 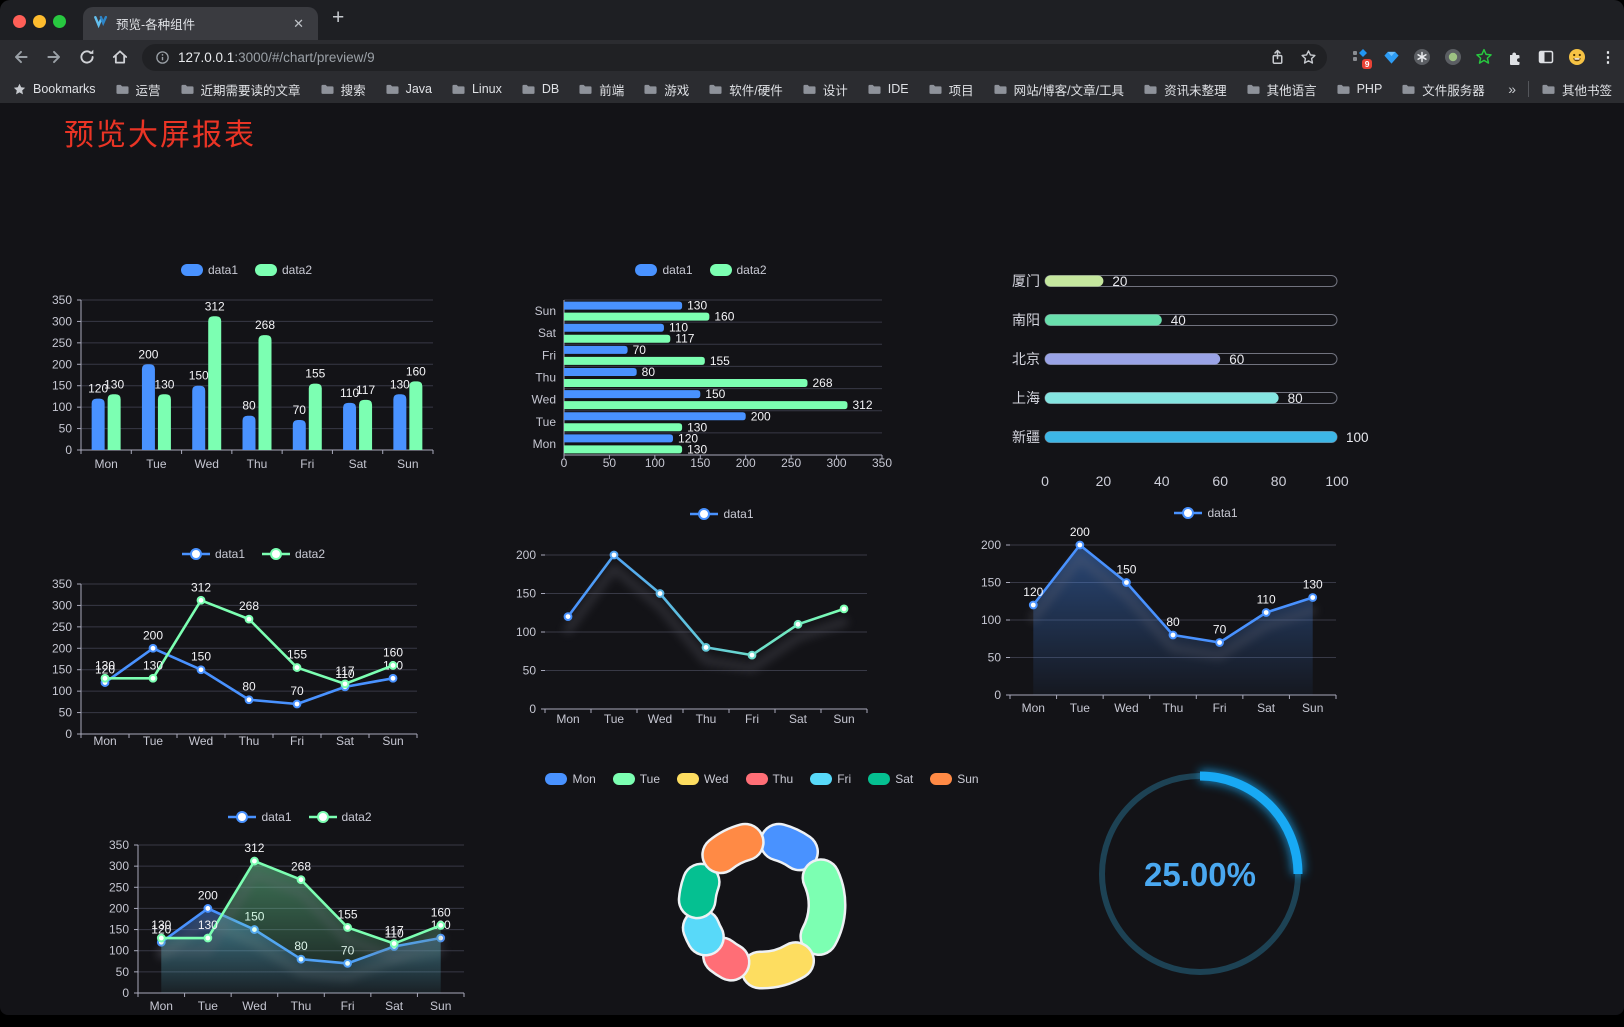 What do you see at coordinates (1058, 89) in the screenshot?
I see `bookmark-folder: 网站/博客/文章/工具` at bounding box center [1058, 89].